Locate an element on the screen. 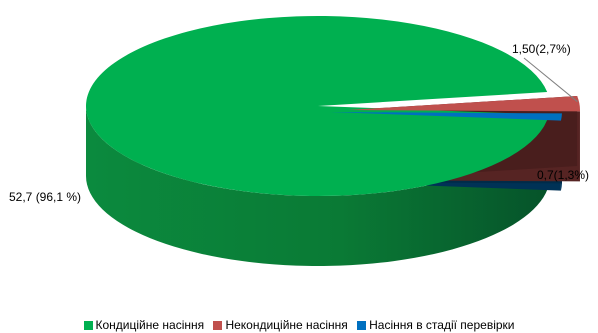 The width and height of the screenshot is (598, 333). data-label-perevirka: 0,7(1,3%) is located at coordinates (563, 175).